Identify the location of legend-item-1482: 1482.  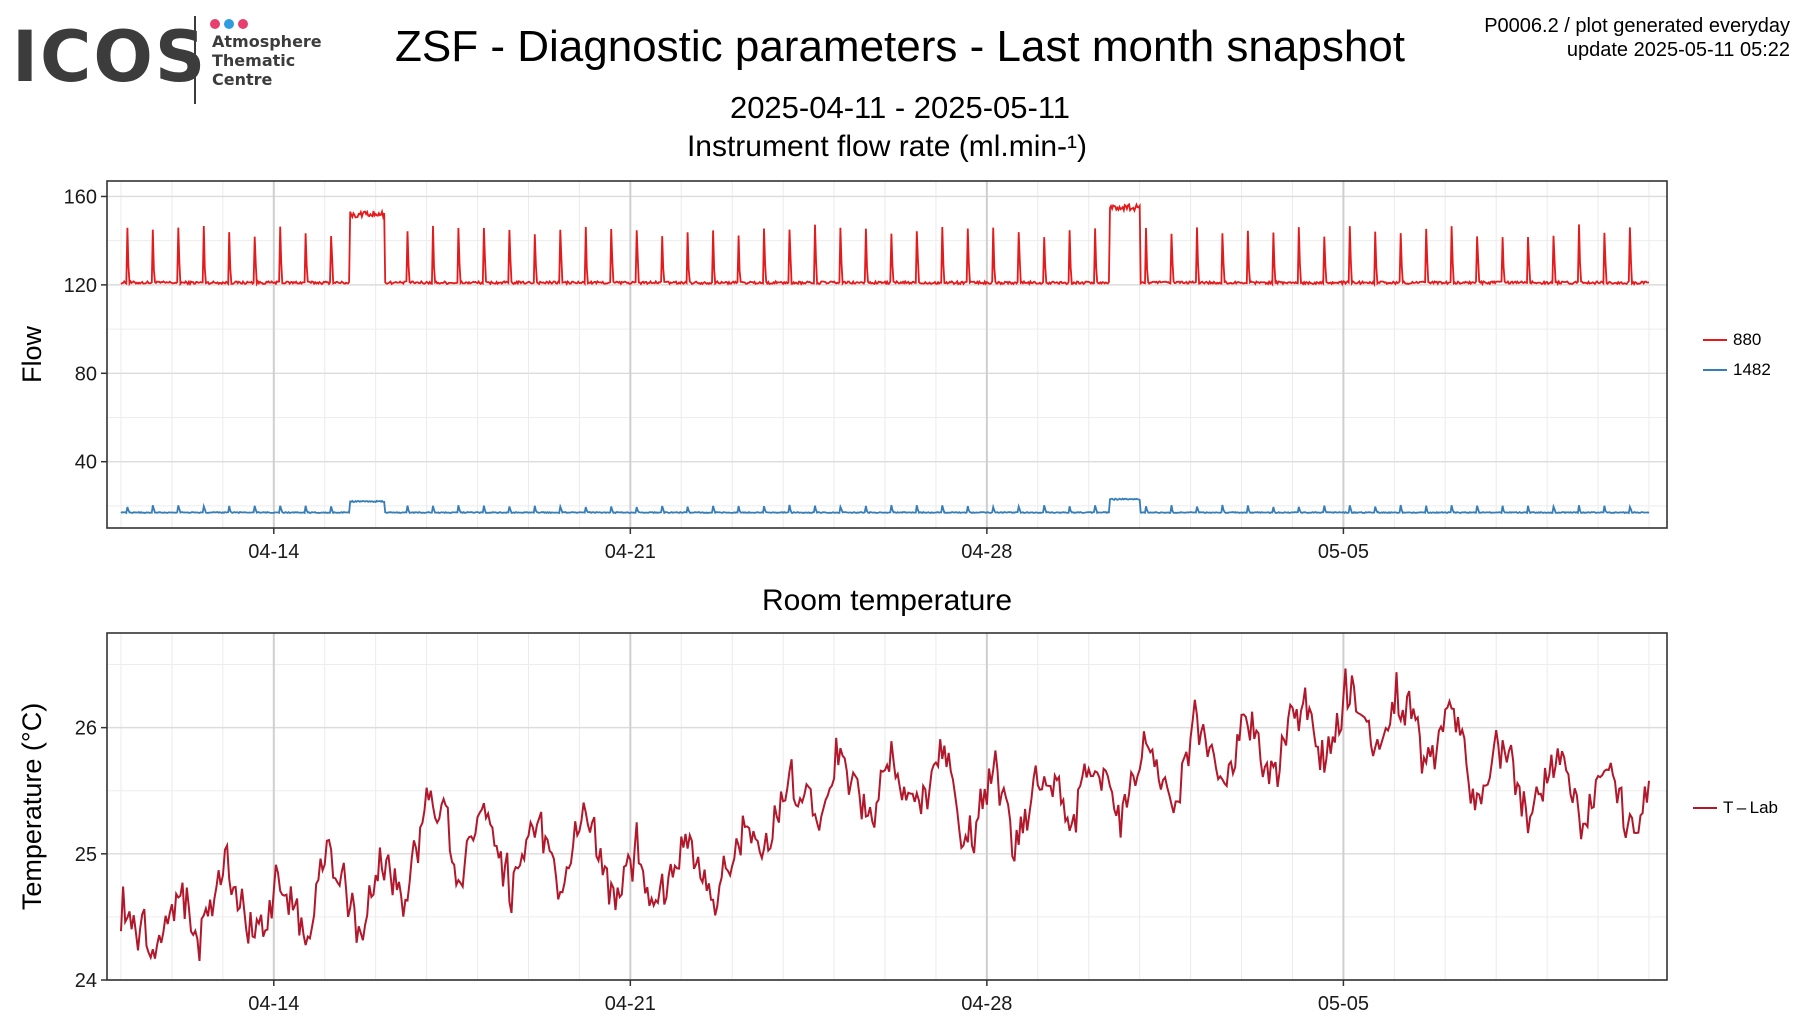
(1737, 370).